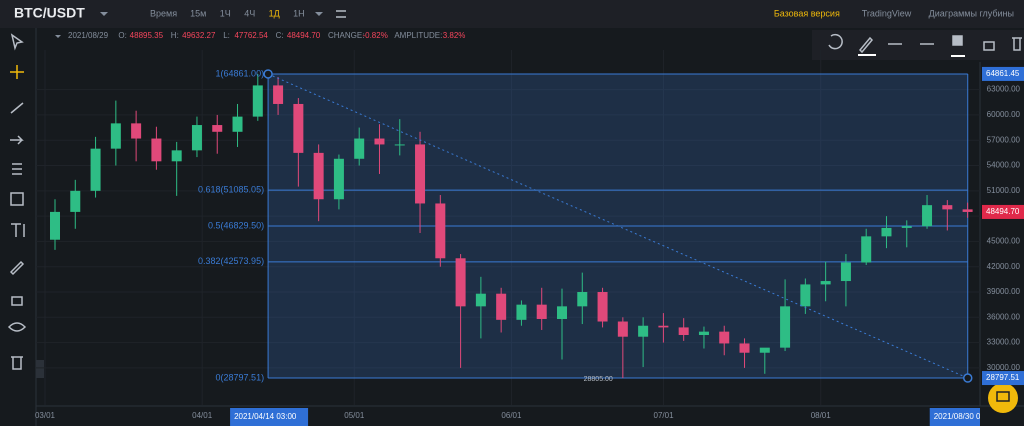 The width and height of the screenshot is (1024, 426). What do you see at coordinates (965, 416) in the screenshot?
I see `time-tag-label: 2021/08/30 03:00` at bounding box center [965, 416].